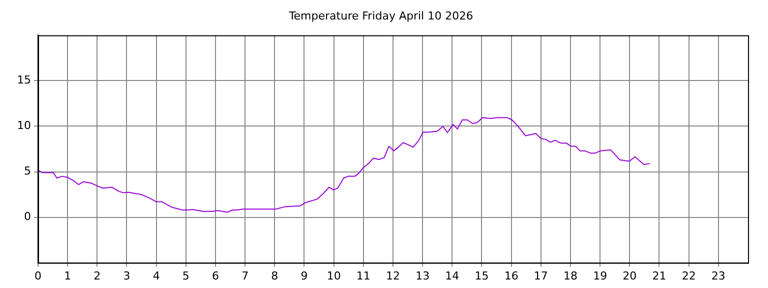 The height and width of the screenshot is (288, 768). Describe the element at coordinates (23, 80) in the screenshot. I see `y-tick-label: 15` at that location.